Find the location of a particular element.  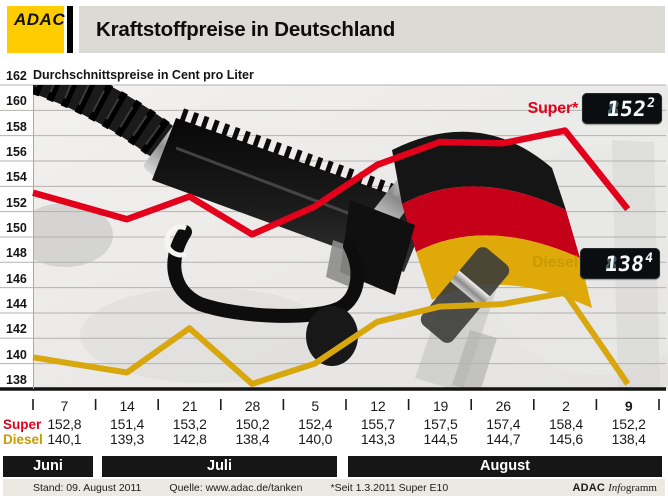

spout-base is located at coordinates (332, 336).